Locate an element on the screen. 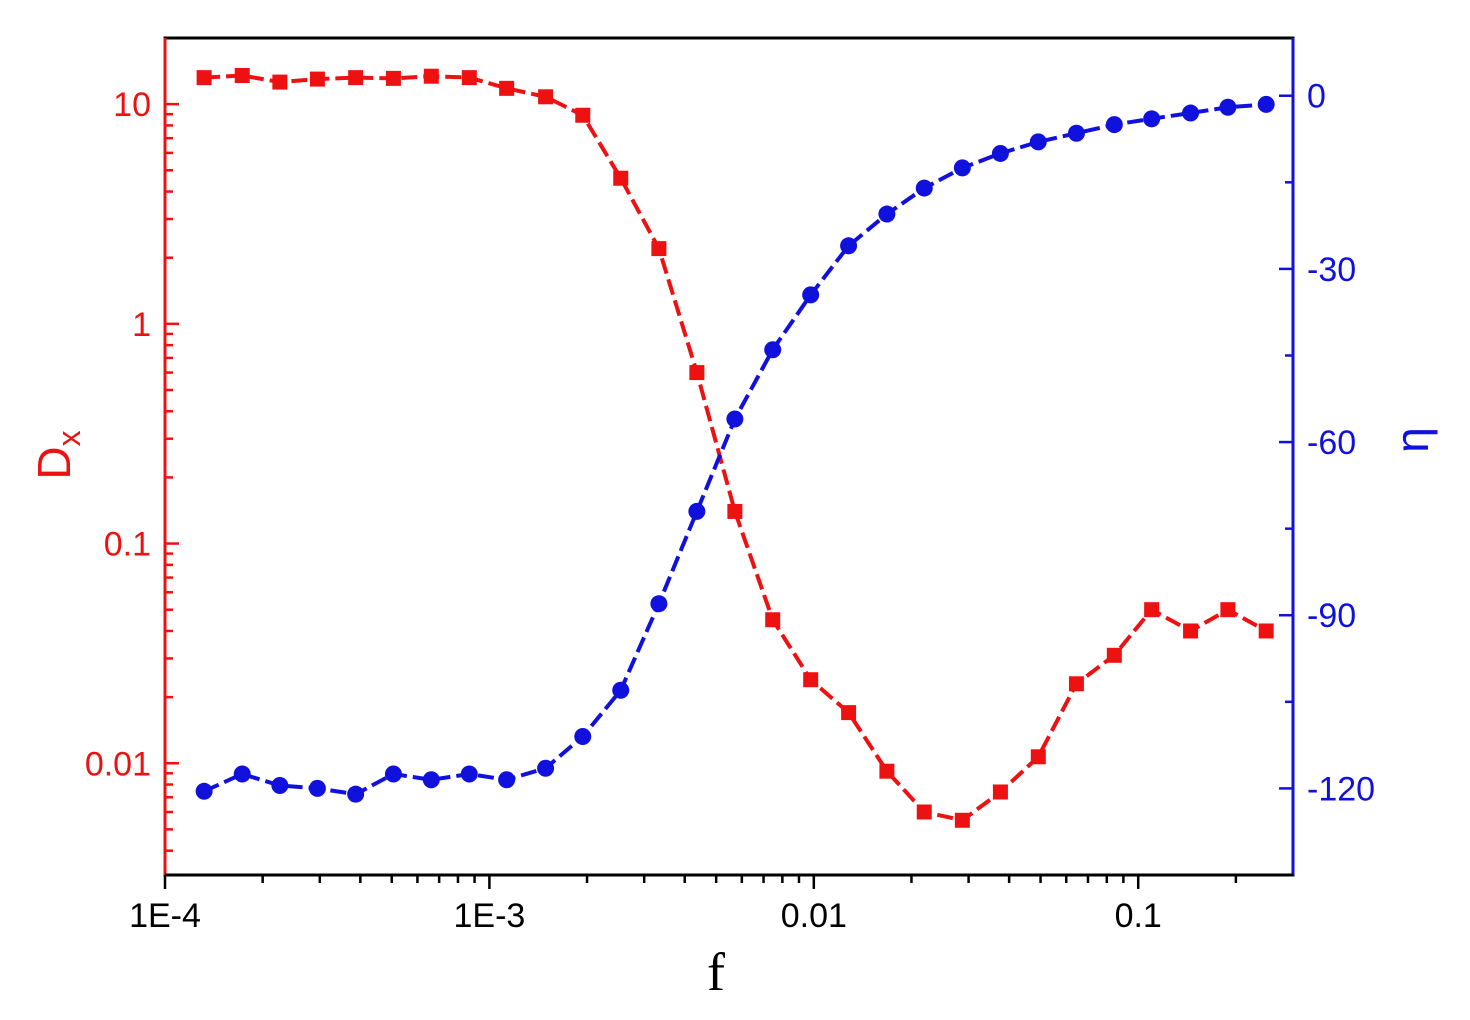 This screenshot has height=1020, width=1470. right-tick-label: -90 is located at coordinates (1331, 616).